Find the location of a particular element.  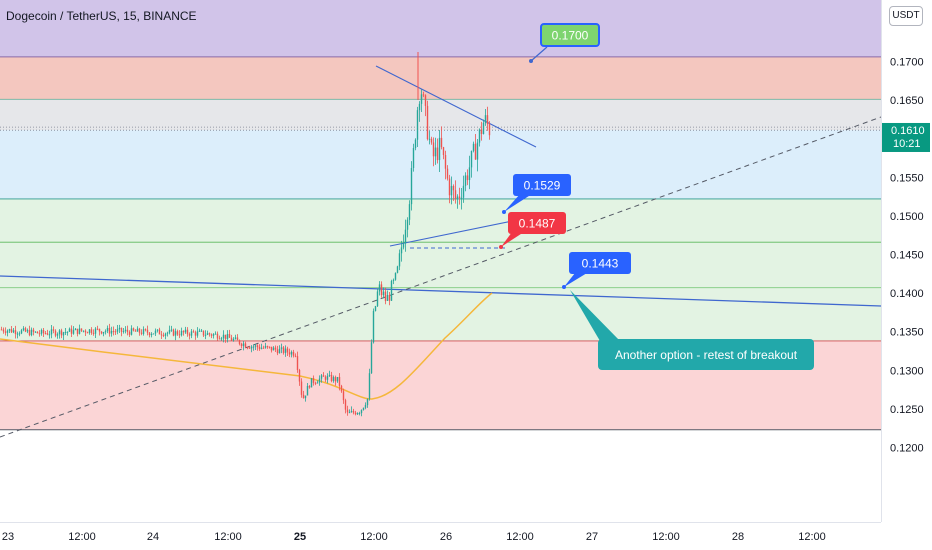

zone-purple is located at coordinates (440, 28).